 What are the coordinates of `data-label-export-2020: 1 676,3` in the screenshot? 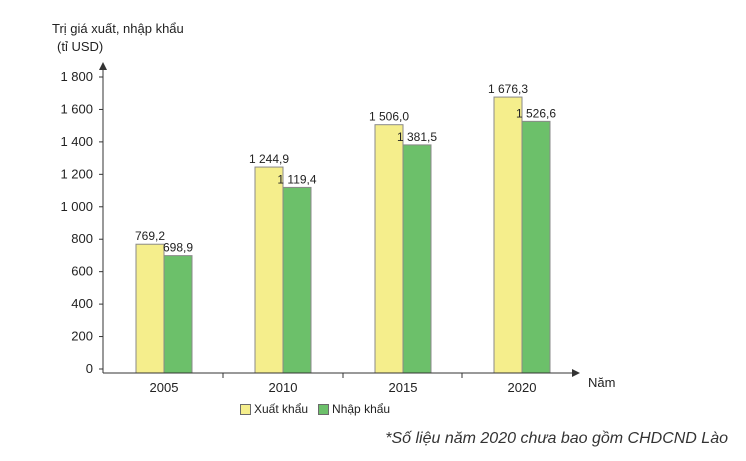 It's located at (508, 89).